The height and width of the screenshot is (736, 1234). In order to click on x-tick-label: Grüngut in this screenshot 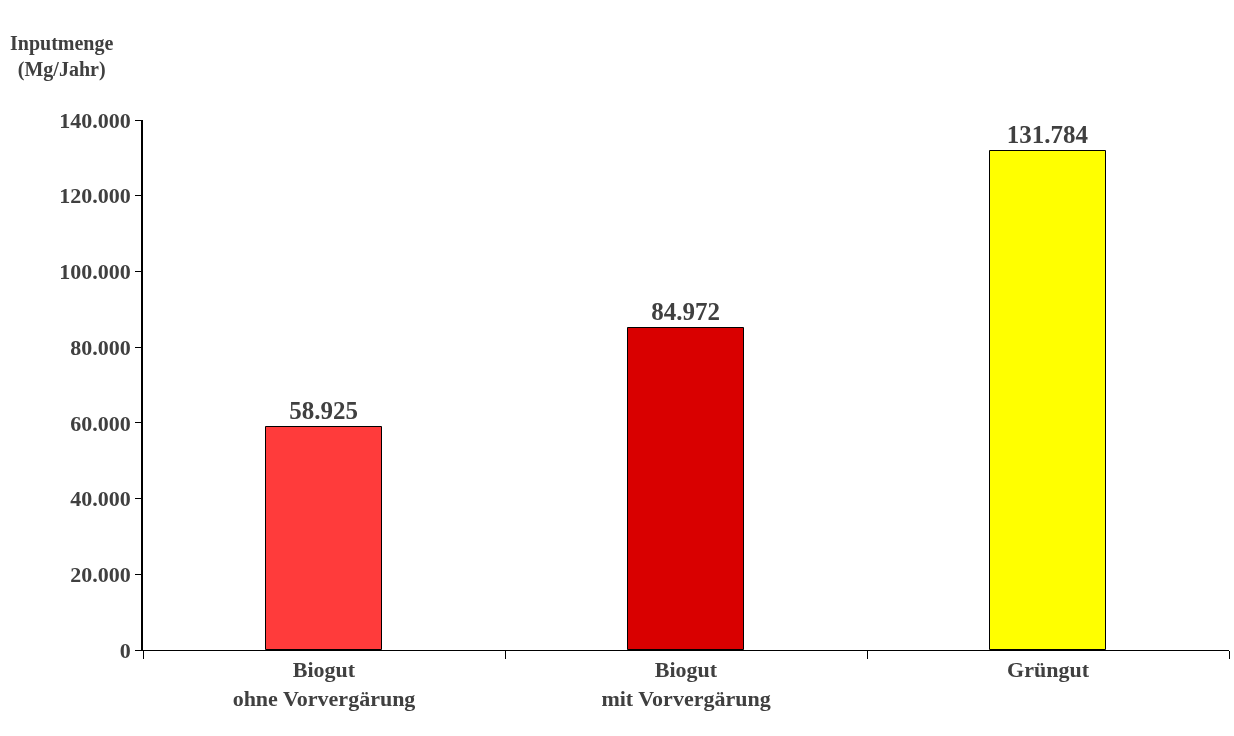, I will do `click(1048, 670)`.